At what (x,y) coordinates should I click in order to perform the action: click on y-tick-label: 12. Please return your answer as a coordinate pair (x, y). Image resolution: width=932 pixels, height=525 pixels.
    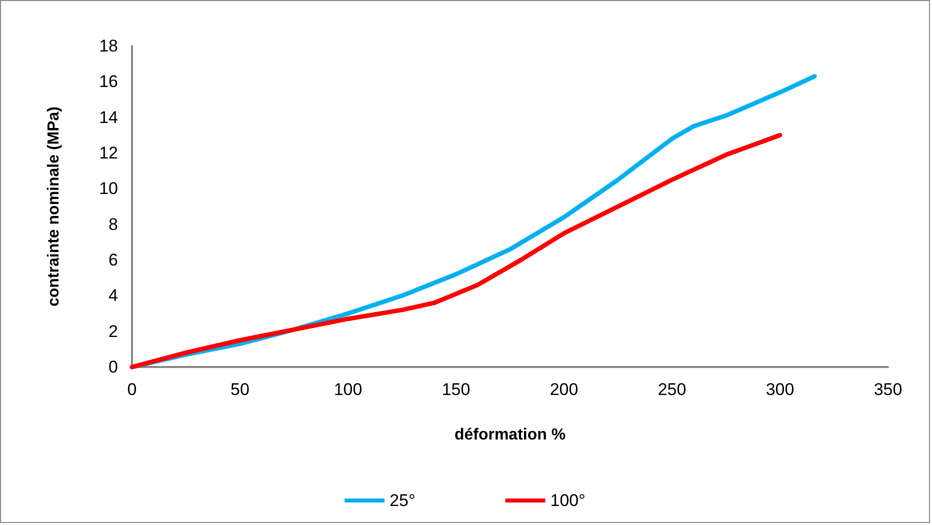
    Looking at the image, I should click on (108, 153).